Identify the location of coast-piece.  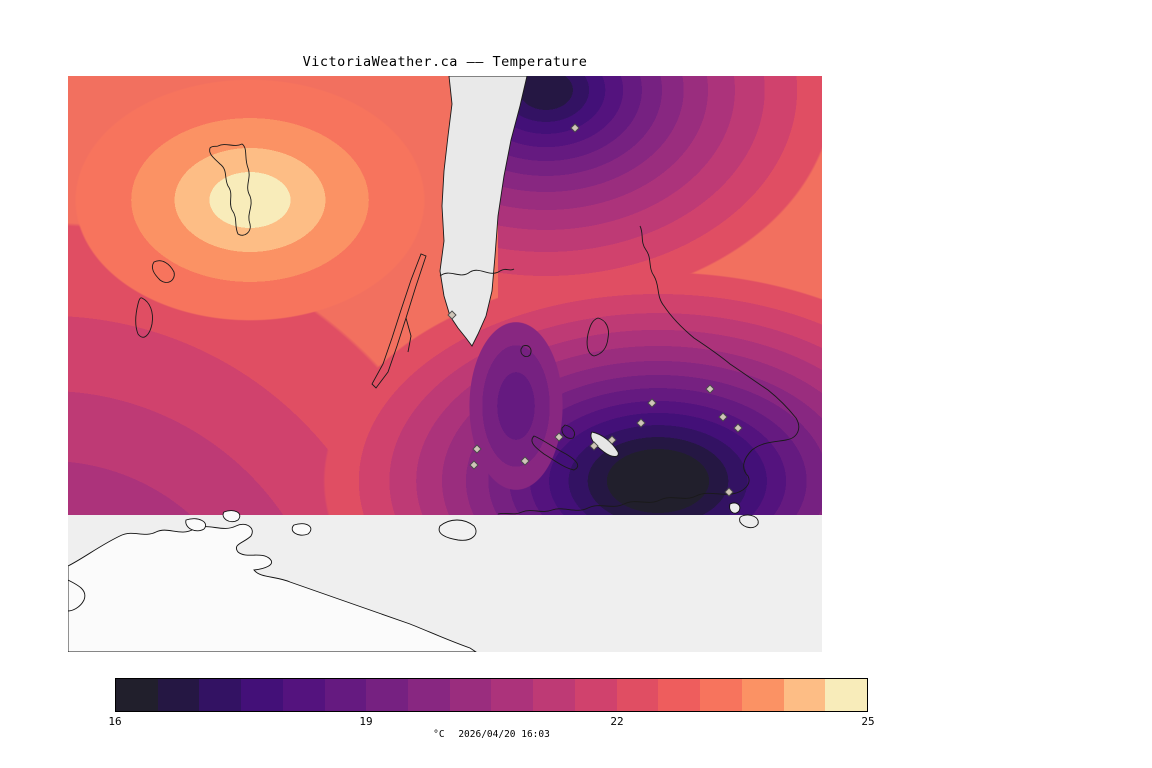
(77, 595).